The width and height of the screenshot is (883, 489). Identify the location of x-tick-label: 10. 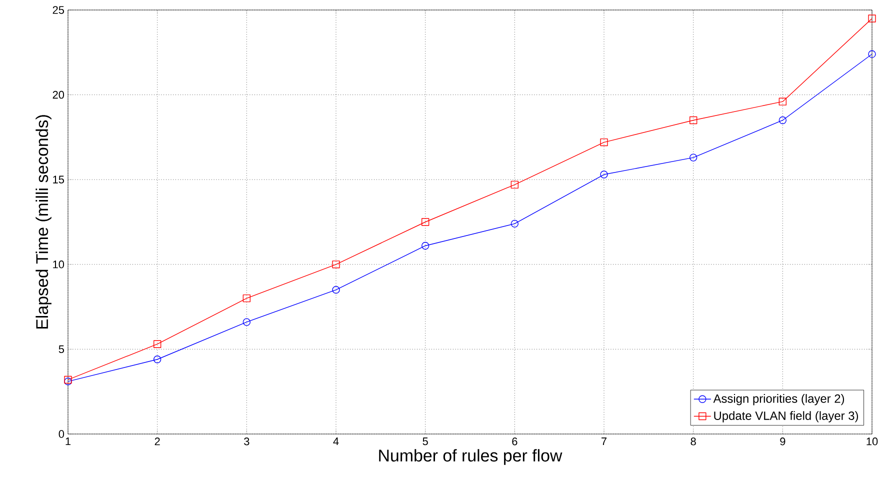
(872, 442).